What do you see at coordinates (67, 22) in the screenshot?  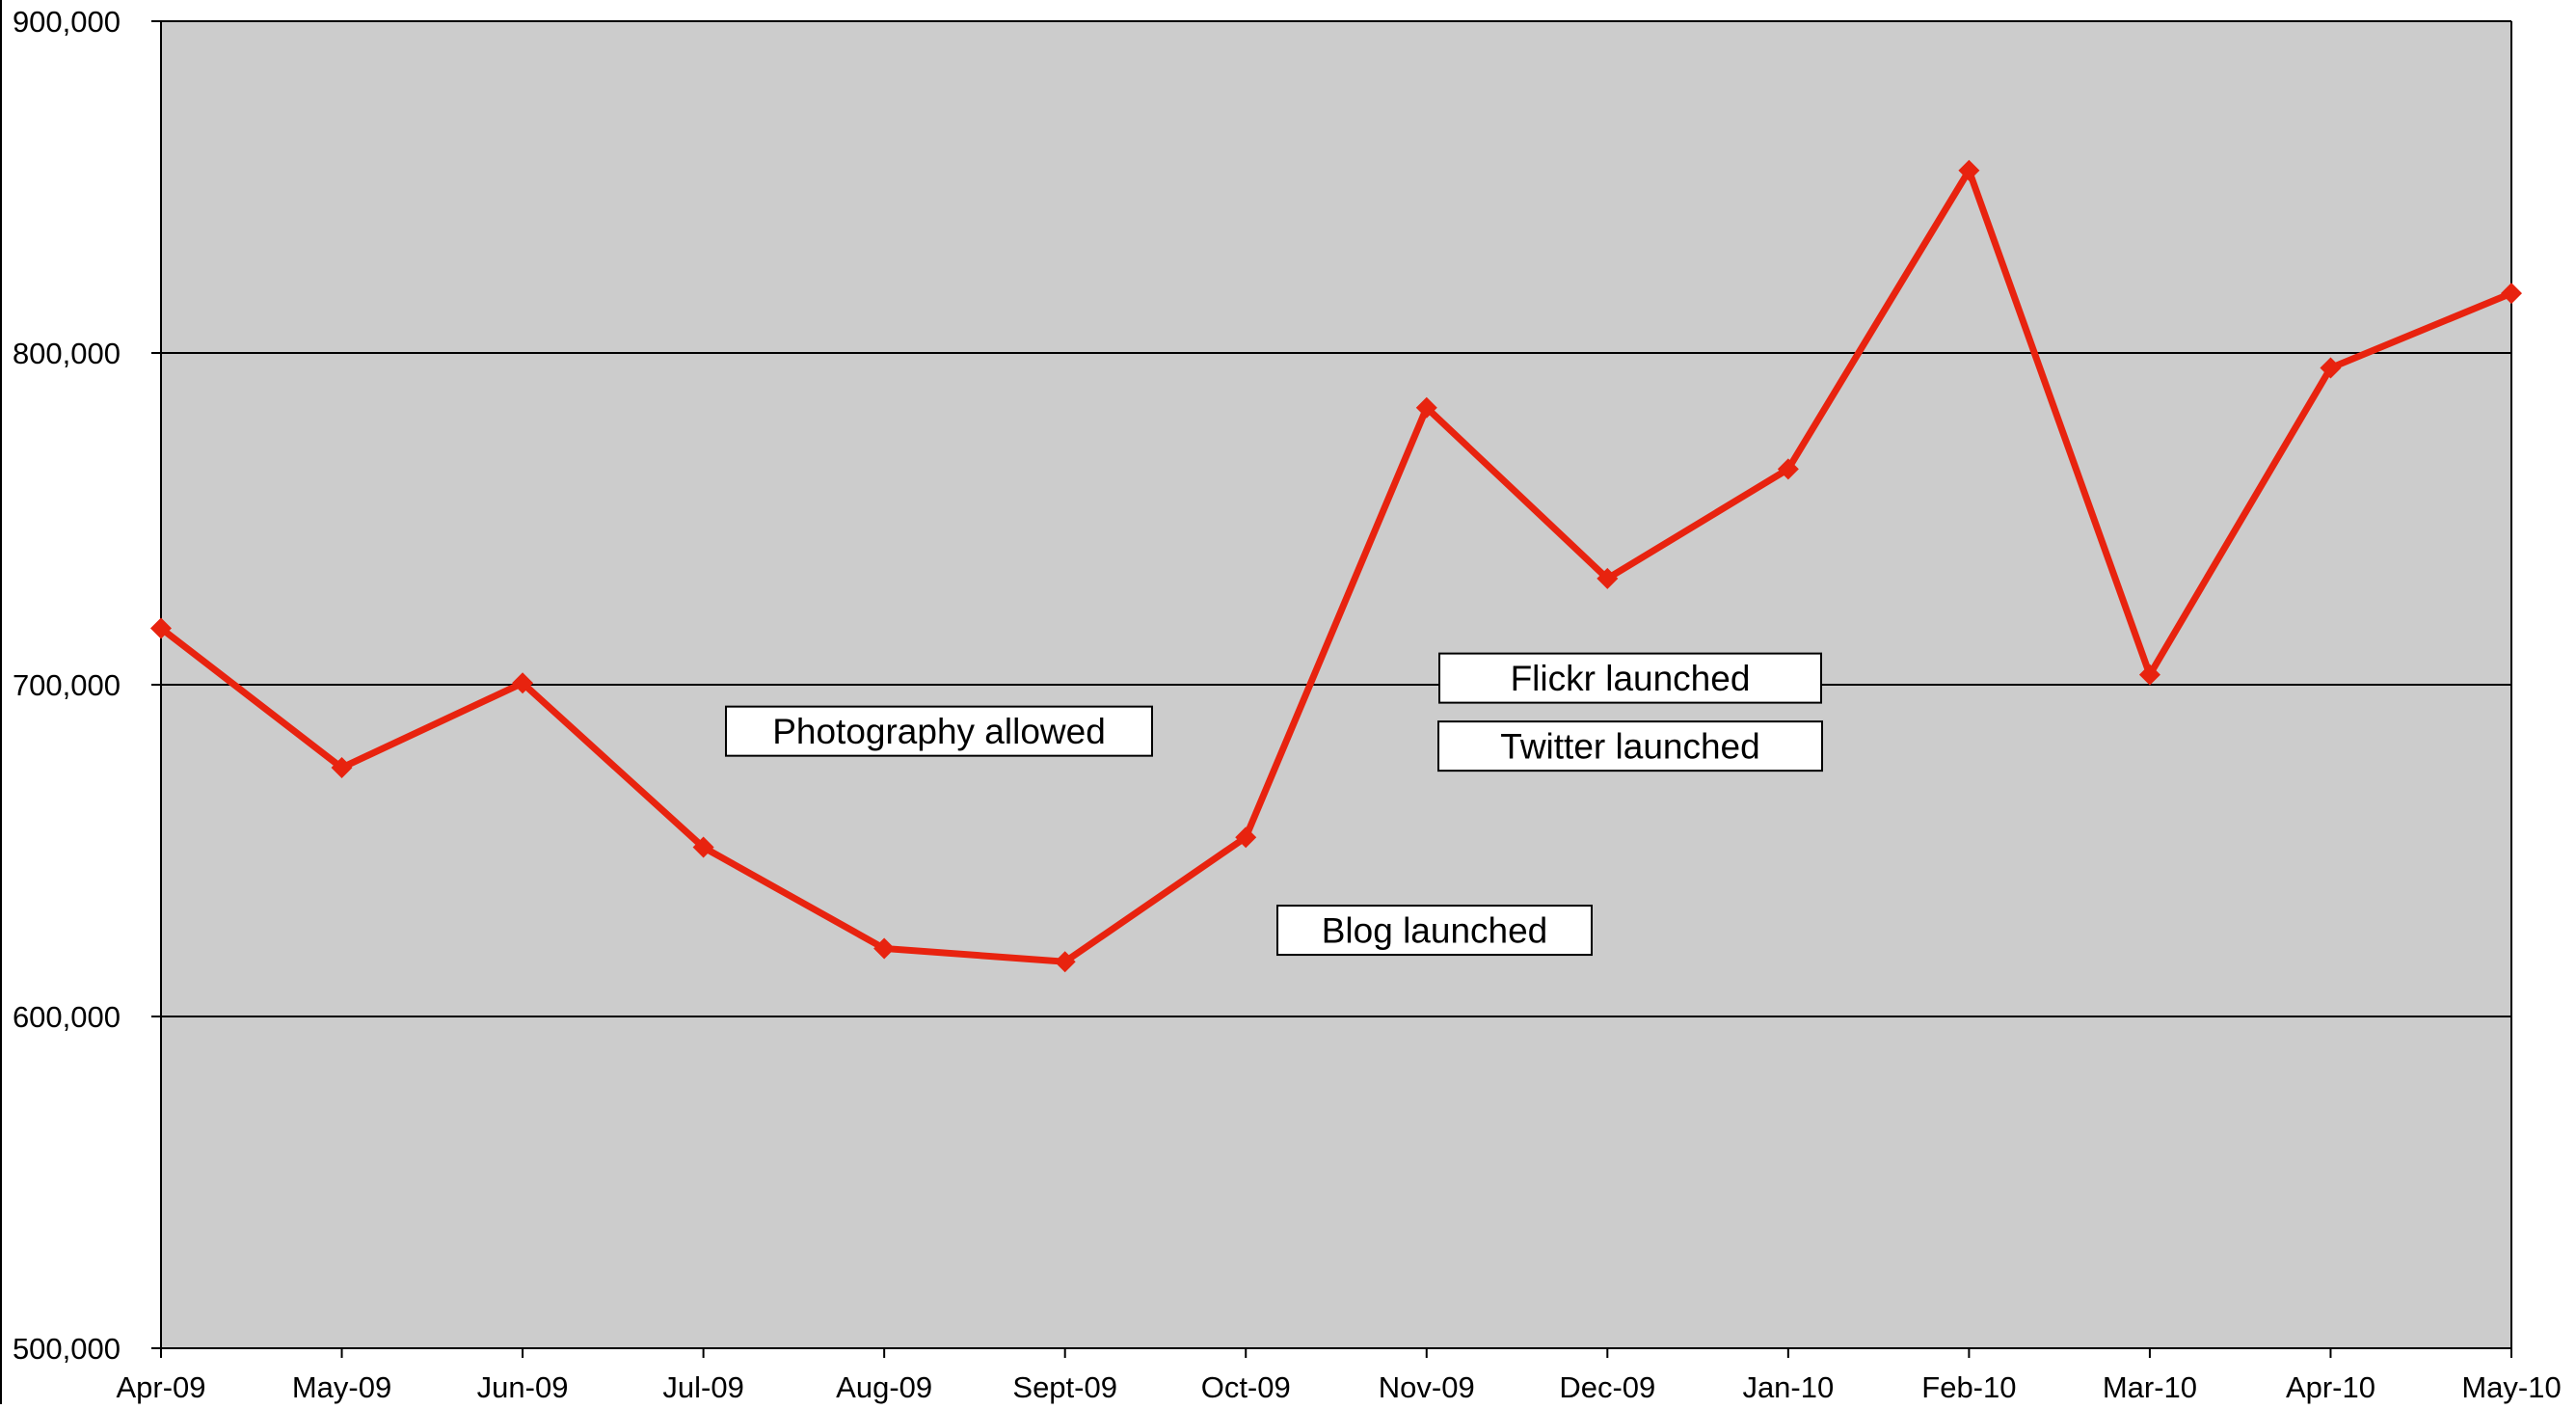 I see `y-tick-label: 900,000` at bounding box center [67, 22].